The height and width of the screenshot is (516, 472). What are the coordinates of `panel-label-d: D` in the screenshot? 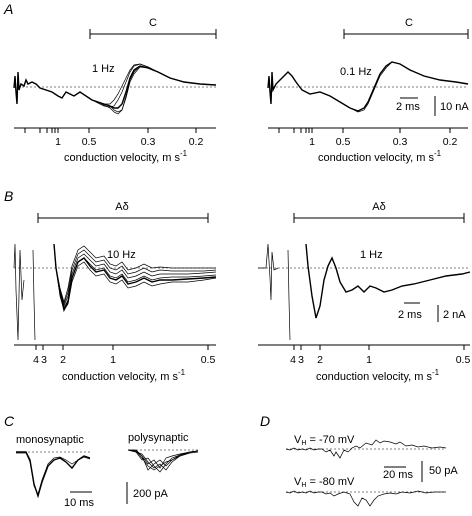 It's located at (265, 421).